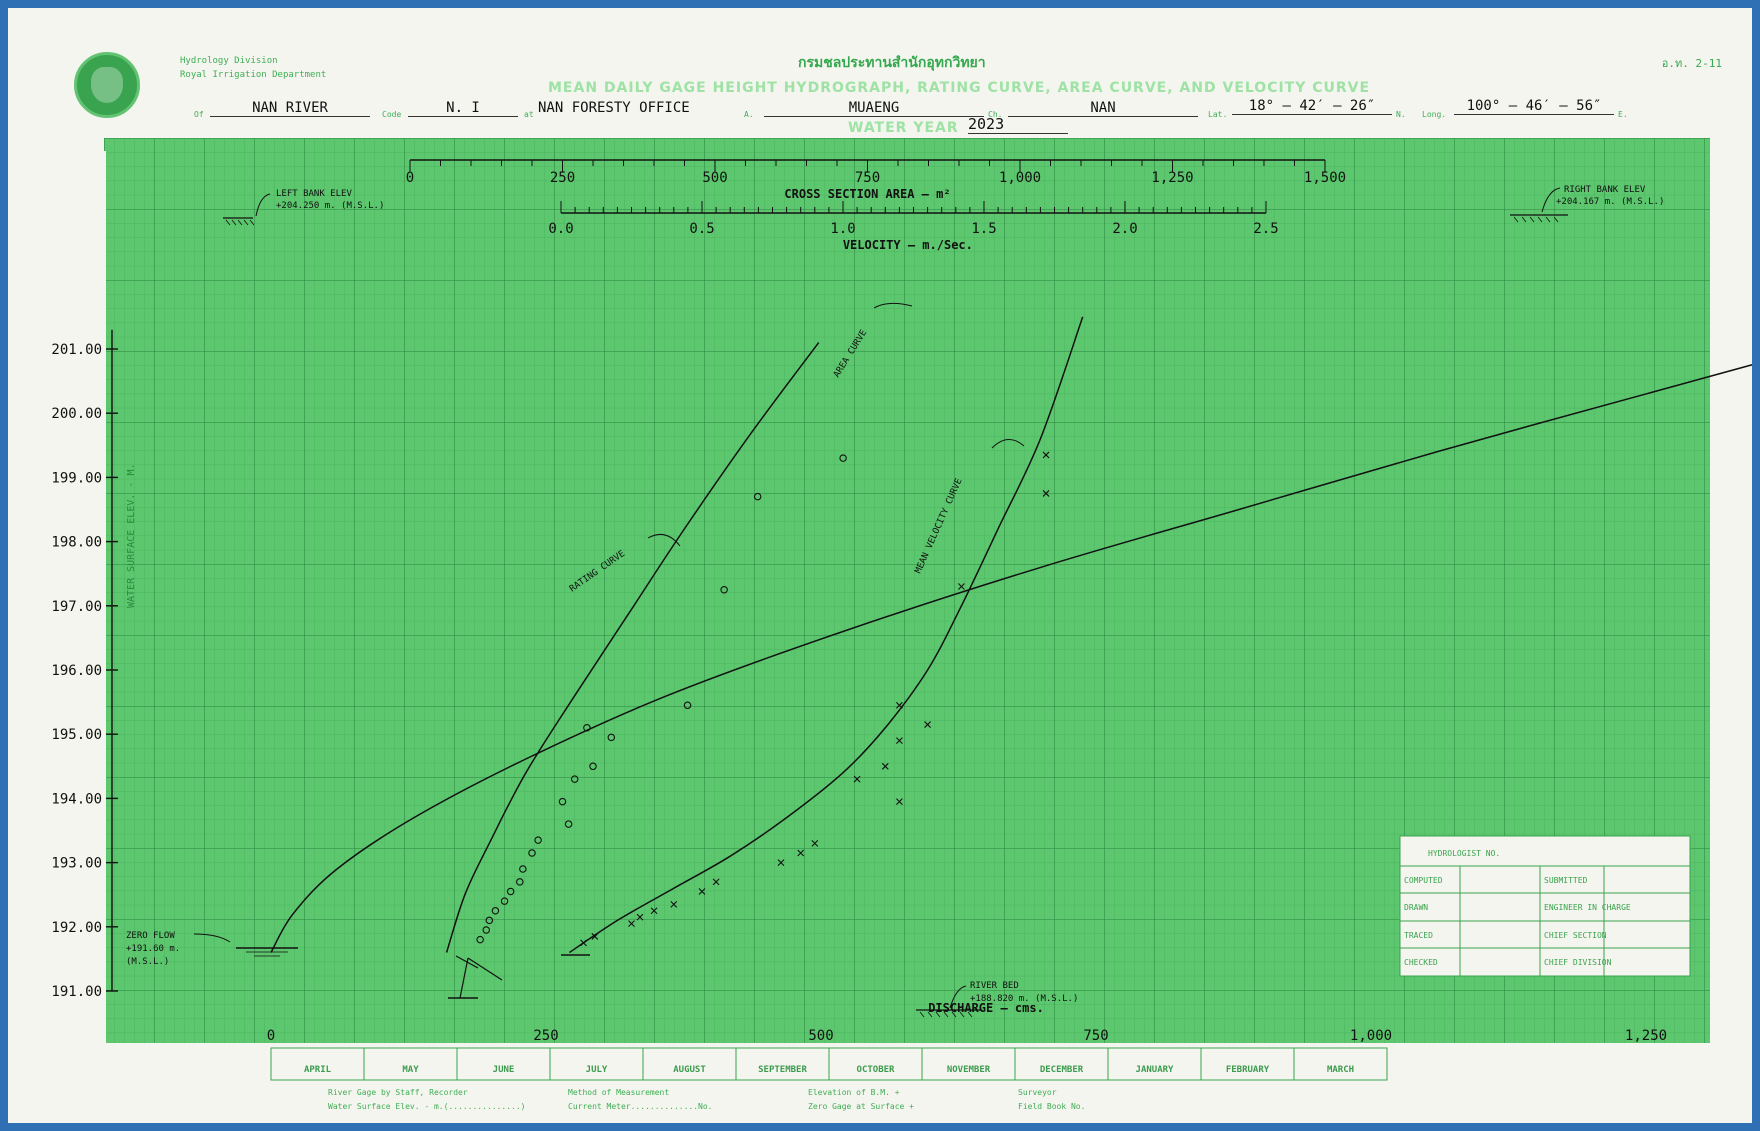 The height and width of the screenshot is (1131, 1760). I want to click on title-block-box, so click(1545, 906).